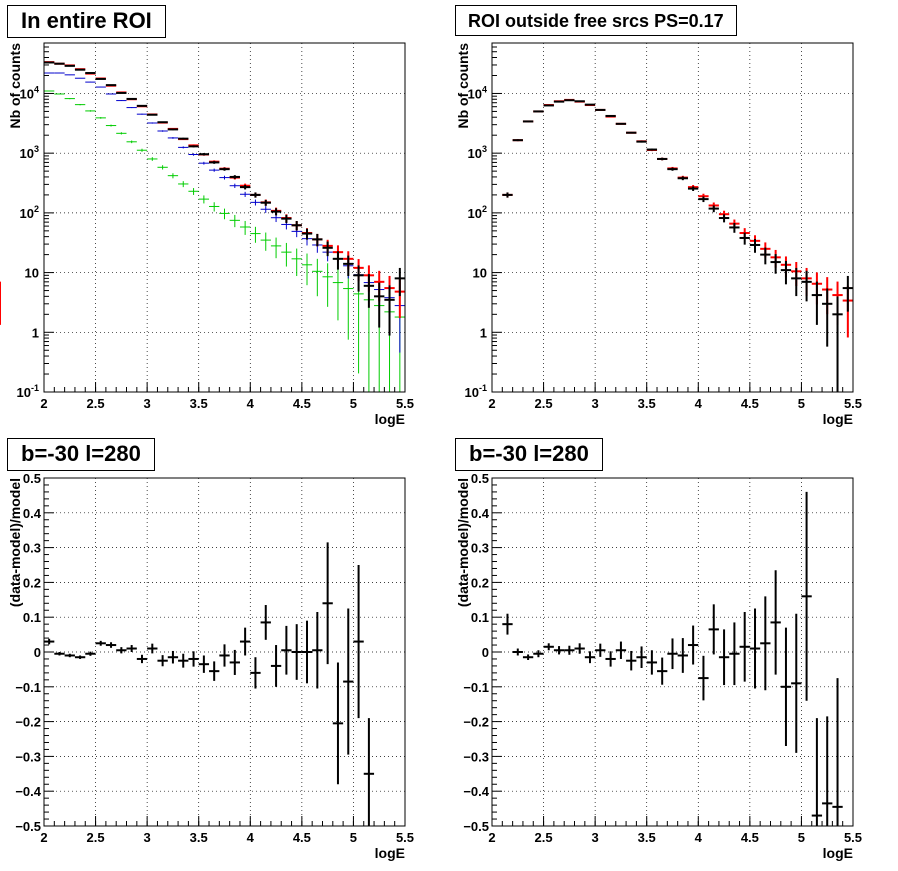 The image size is (898, 871). Describe the element at coordinates (86, 21) in the screenshot. I see `panel-title-top-left: In entire ROI` at that location.